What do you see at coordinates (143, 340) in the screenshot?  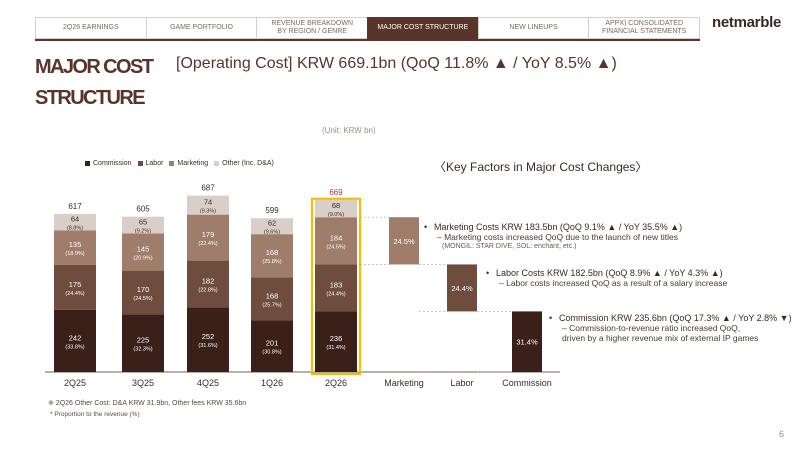 I see `bar-value-label: 225` at bounding box center [143, 340].